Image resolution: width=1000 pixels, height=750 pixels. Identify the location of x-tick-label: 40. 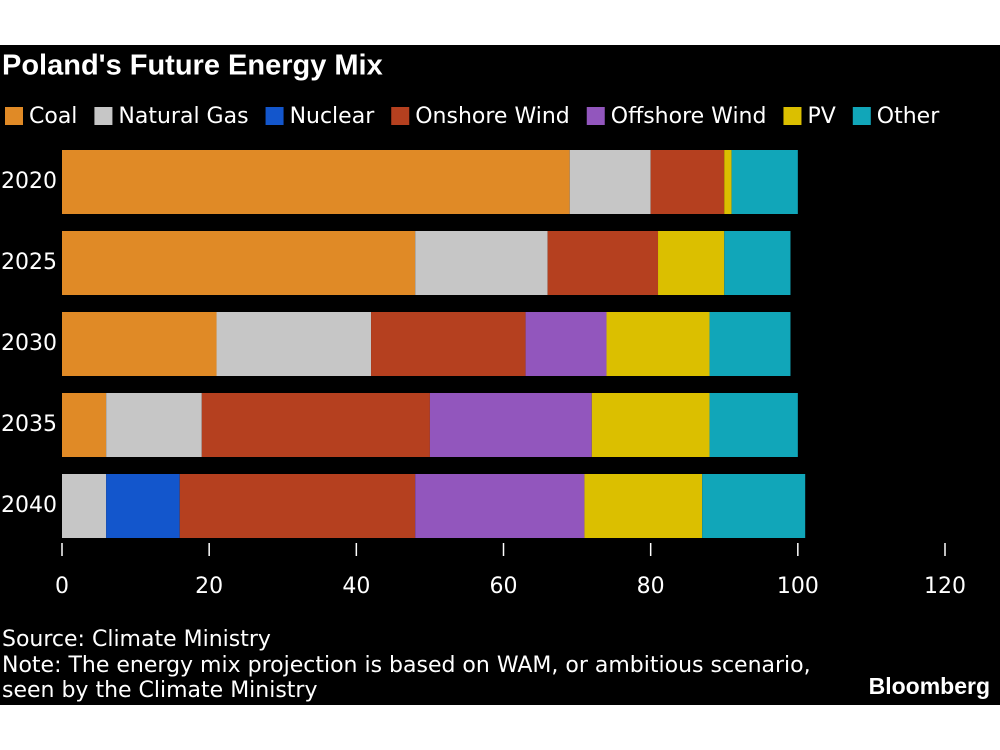
(356, 586).